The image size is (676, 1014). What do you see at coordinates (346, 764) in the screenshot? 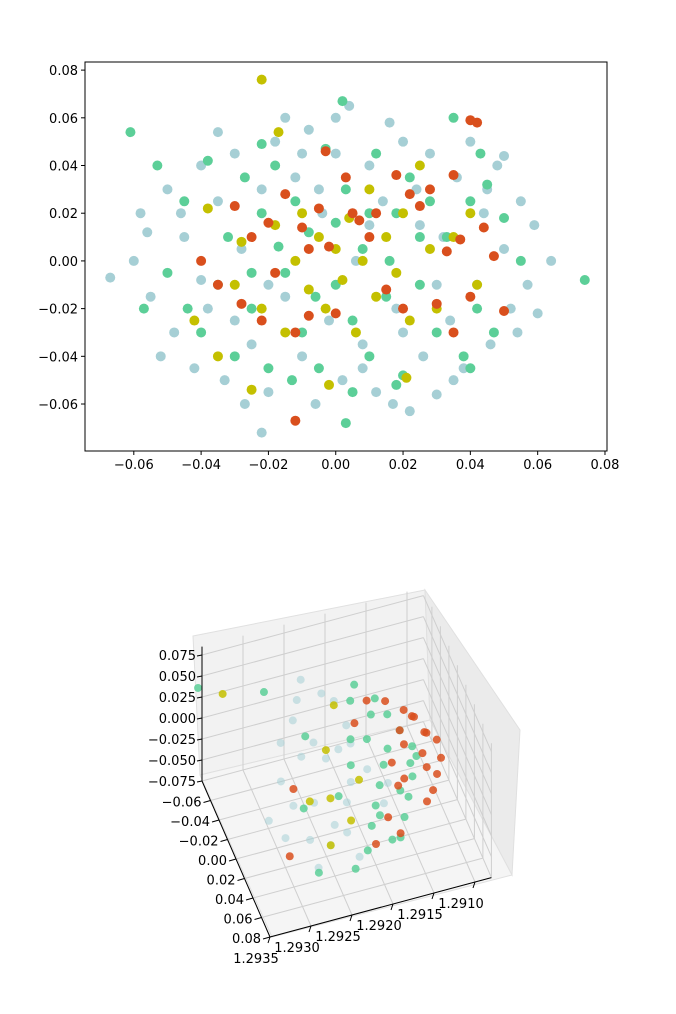
I see `grid-3d` at bounding box center [346, 764].